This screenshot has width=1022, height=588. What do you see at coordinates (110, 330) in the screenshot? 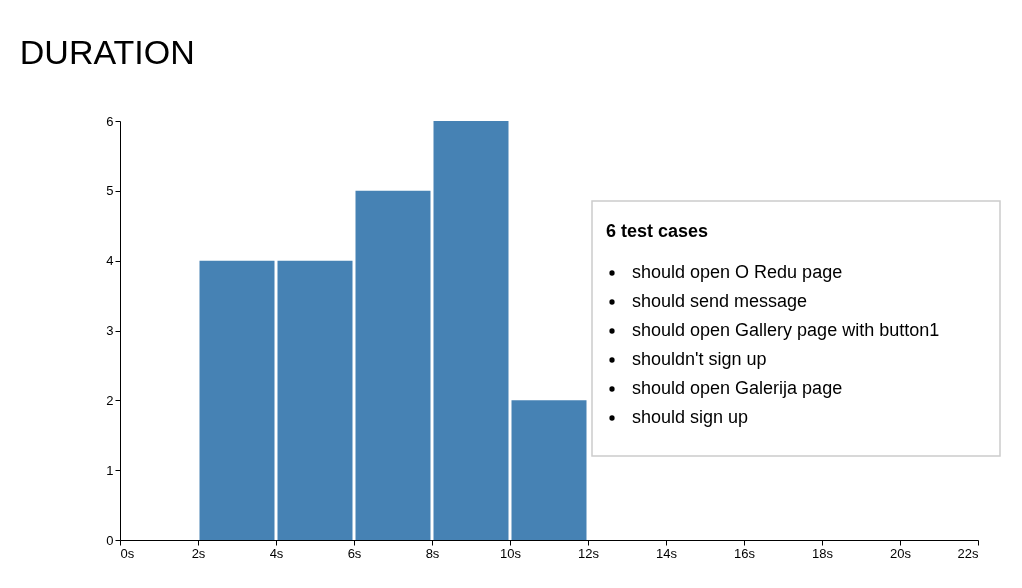
I see `y-tick-label: 3` at bounding box center [110, 330].